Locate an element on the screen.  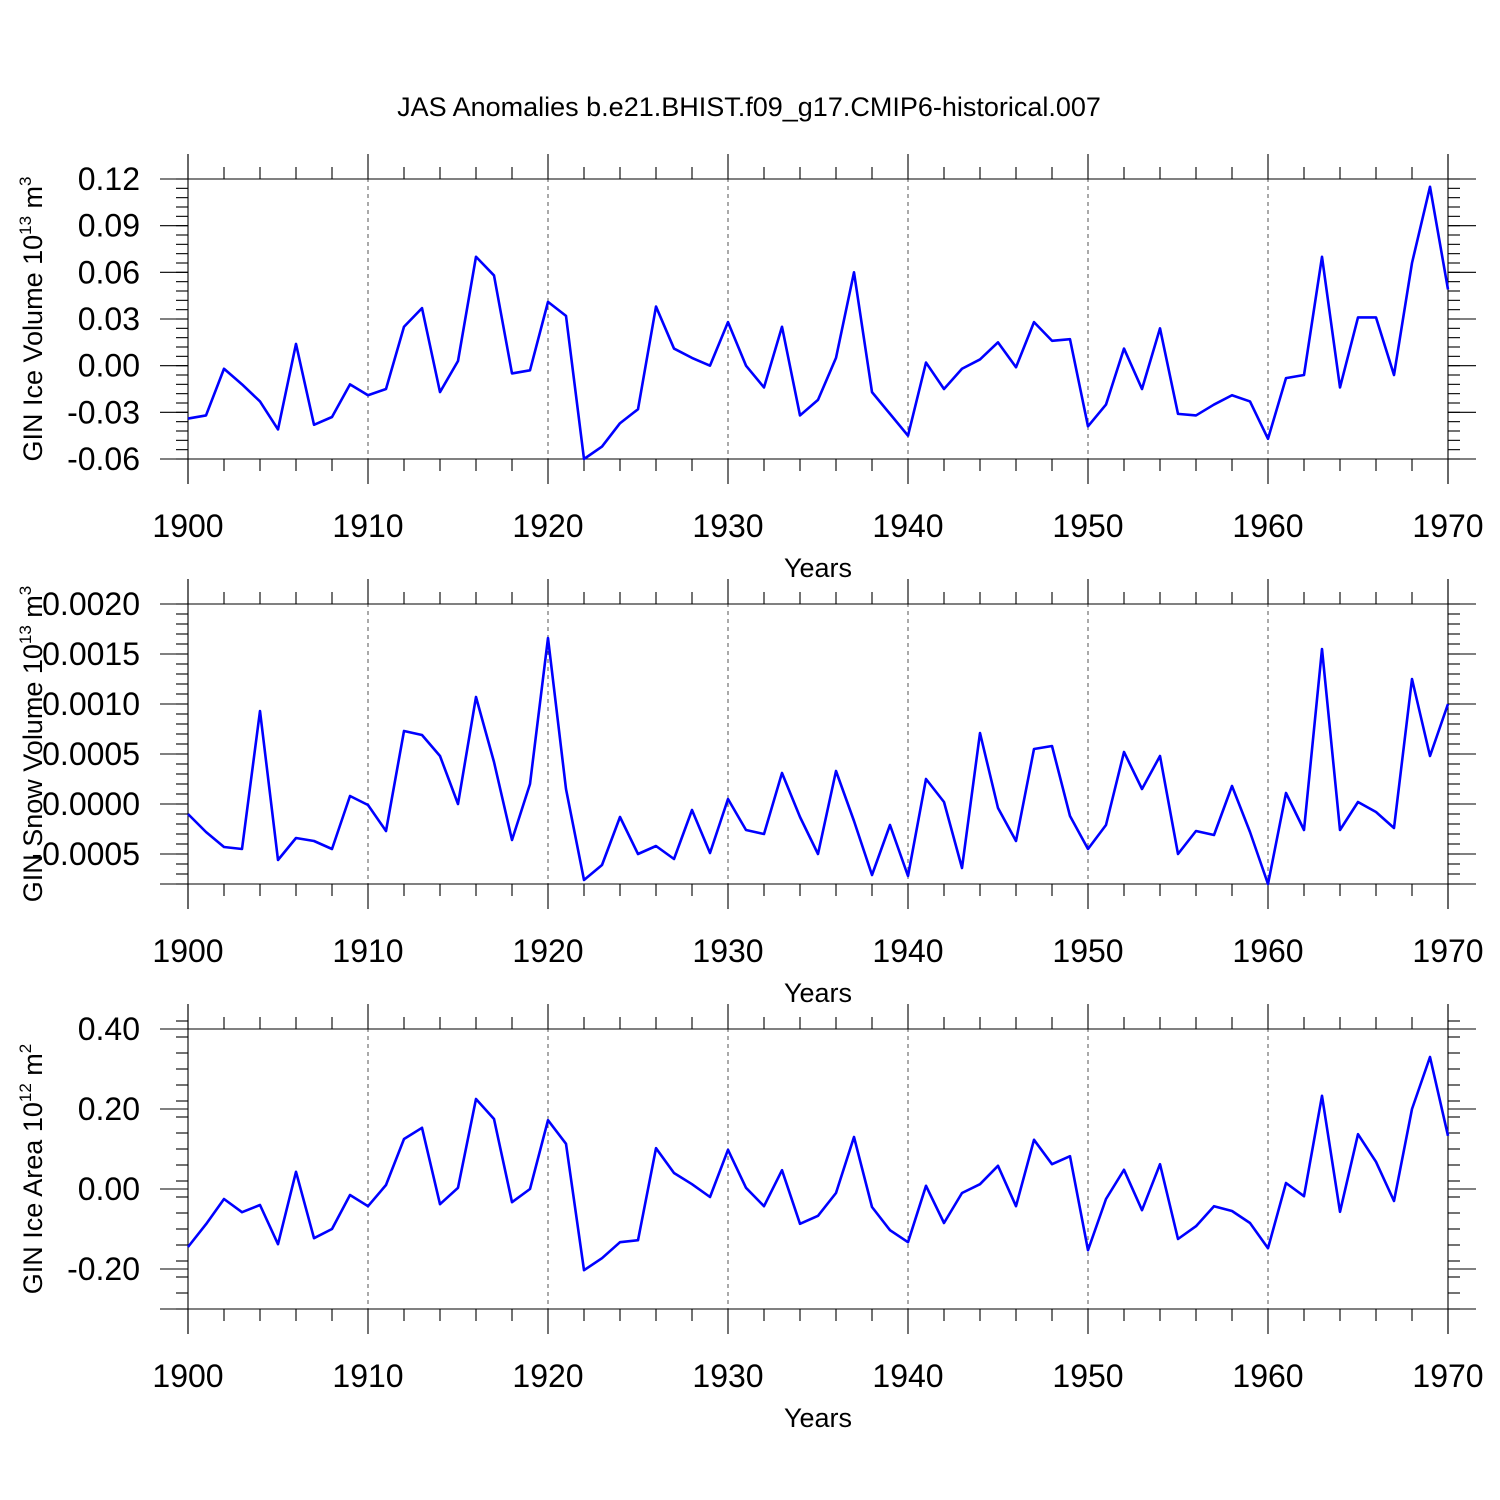
y-axis-title-text: GIN Ice Area 10 is located at coordinates (33, 1198).